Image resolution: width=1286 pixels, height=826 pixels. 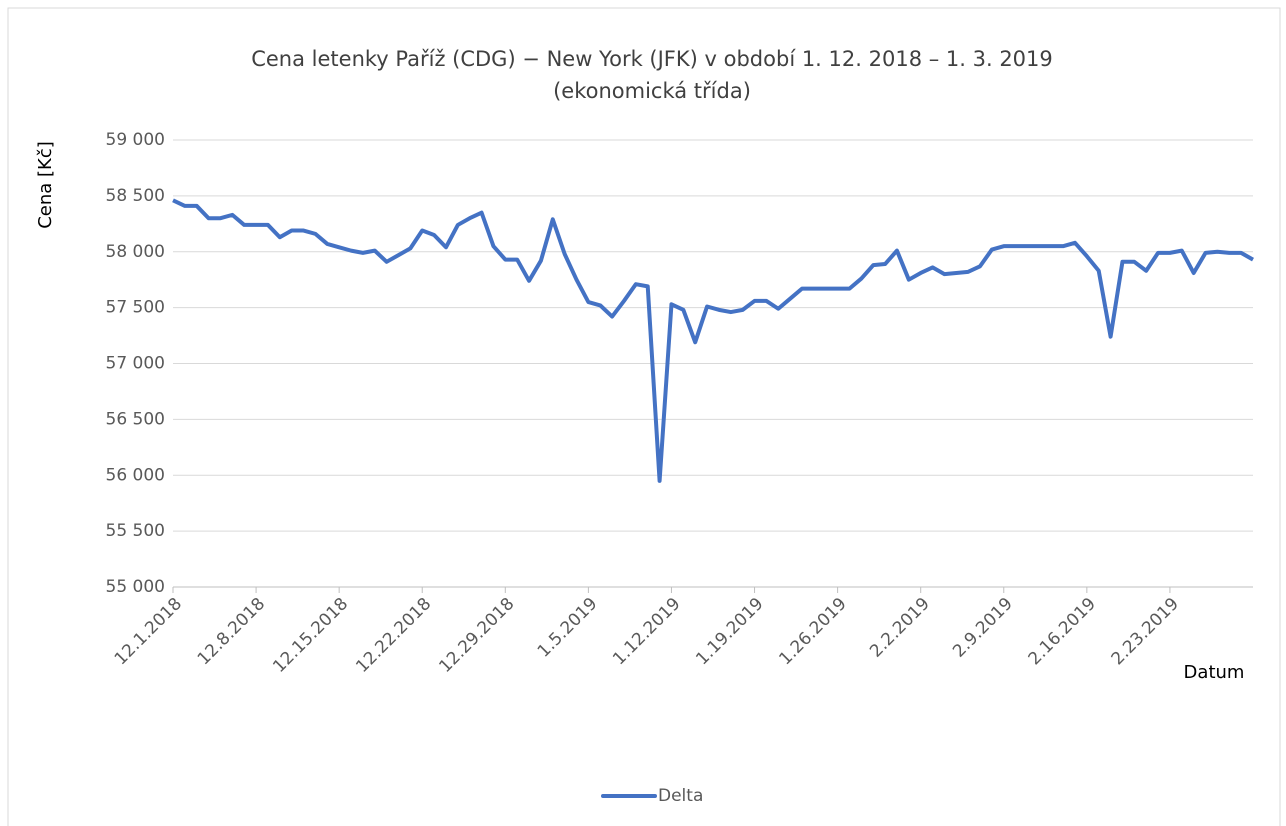 I want to click on y-tick-label: 56 000, so click(x=135, y=475).